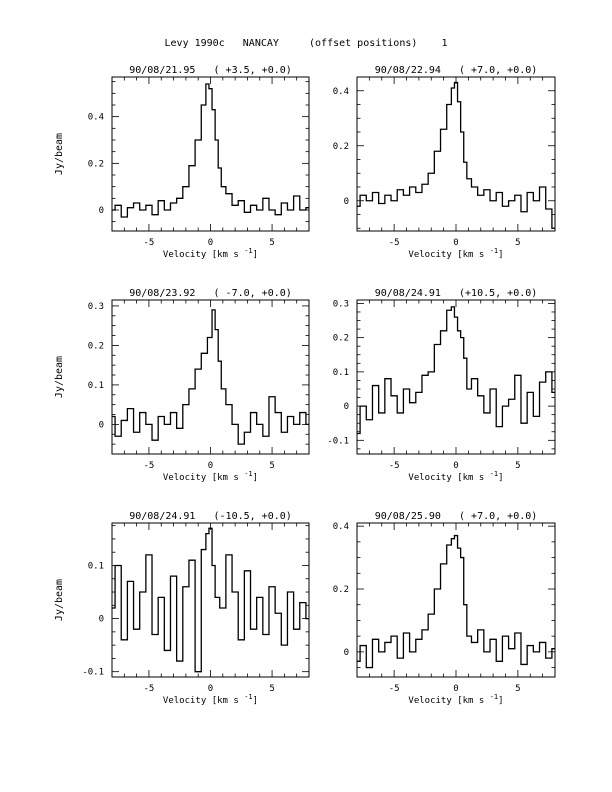  Describe the element at coordinates (210, 293) in the screenshot. I see `panel-title: 90/08/23.92 ( -7.0, +0.0)` at that location.